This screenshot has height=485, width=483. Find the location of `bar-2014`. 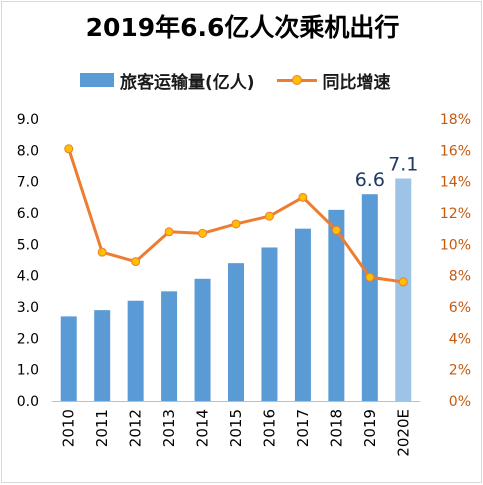

bar-2014 is located at coordinates (202, 339).